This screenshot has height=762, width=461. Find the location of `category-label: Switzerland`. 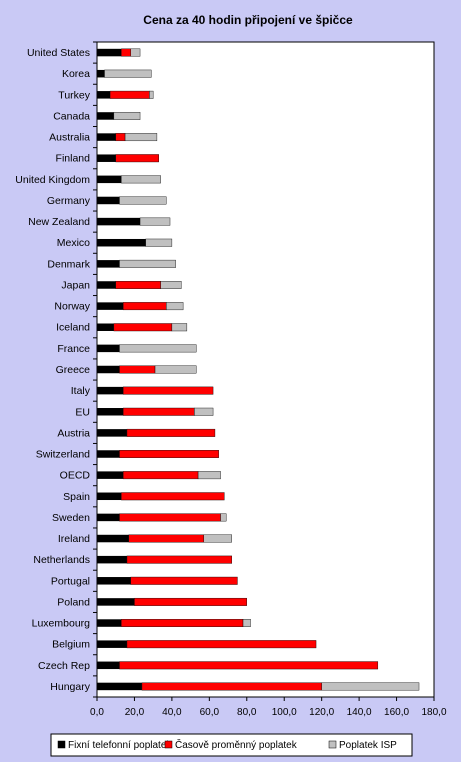

category-label: Switzerland is located at coordinates (63, 455).